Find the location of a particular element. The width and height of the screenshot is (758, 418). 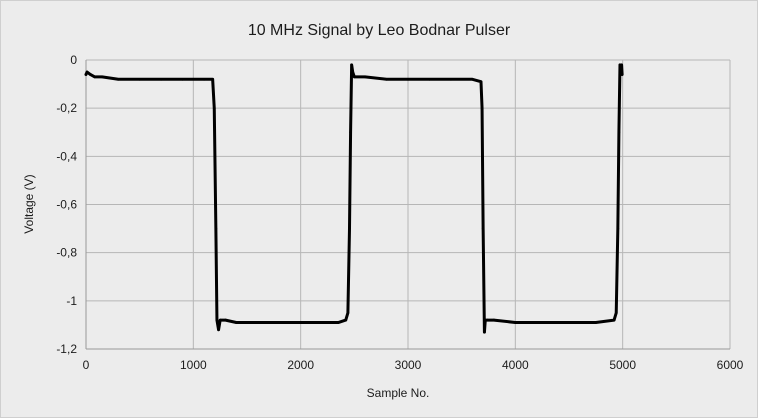

y-axis-label: Voltage (V) is located at coordinates (29, 203).